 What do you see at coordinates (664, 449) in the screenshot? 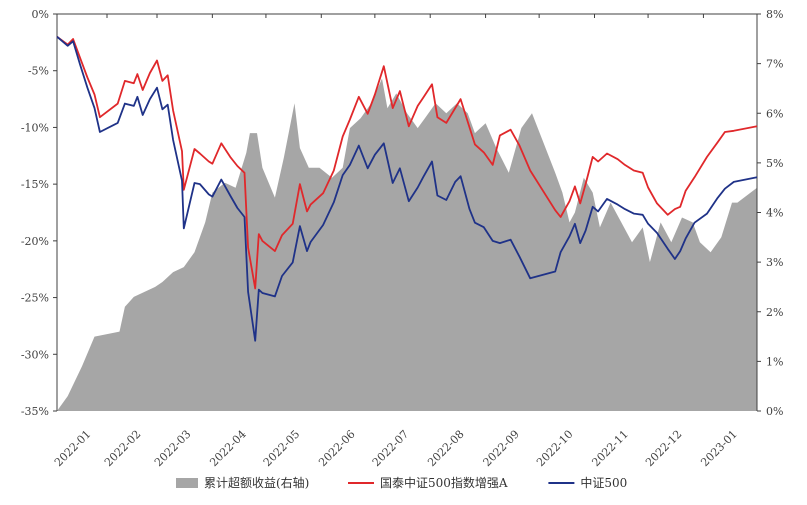
I see `x-tick-label: 2022-12` at bounding box center [664, 449].